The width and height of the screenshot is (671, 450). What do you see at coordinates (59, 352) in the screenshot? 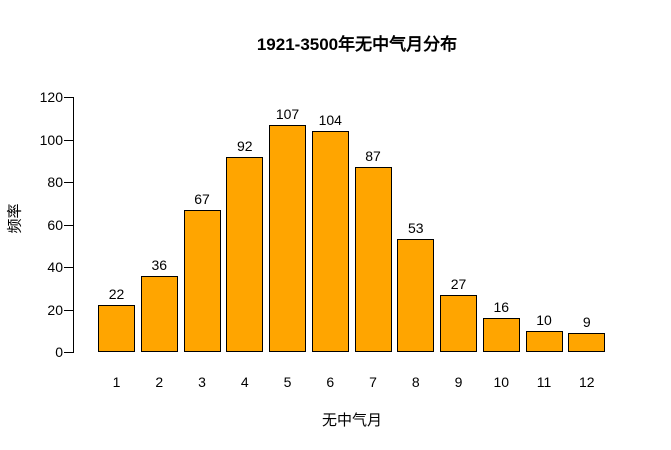
I see `y-axis-tick-label: 0` at bounding box center [59, 352].